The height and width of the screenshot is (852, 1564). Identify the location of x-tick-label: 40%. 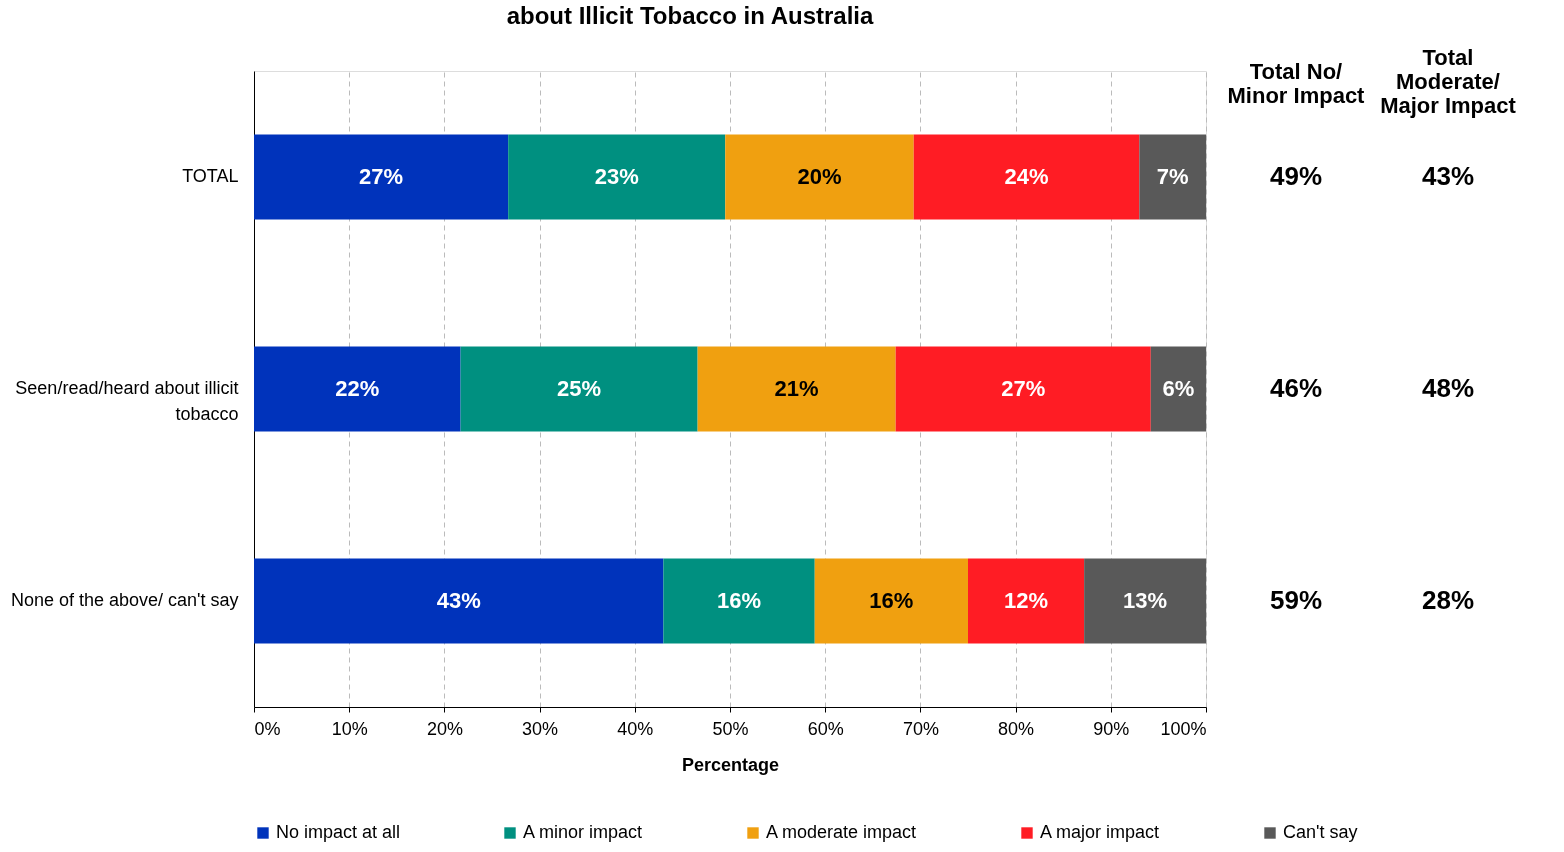
(635, 728).